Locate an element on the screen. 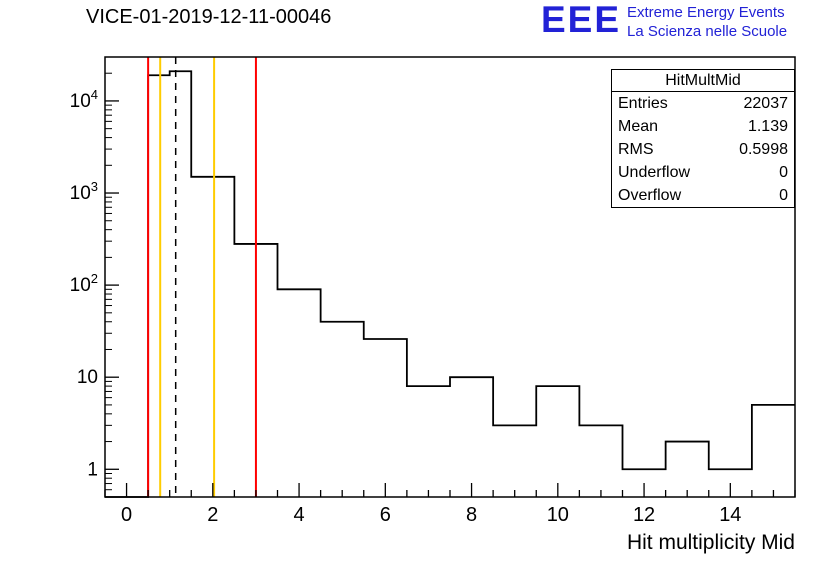 This screenshot has width=836, height=572. svg-text: 8 is located at coordinates (471, 515).